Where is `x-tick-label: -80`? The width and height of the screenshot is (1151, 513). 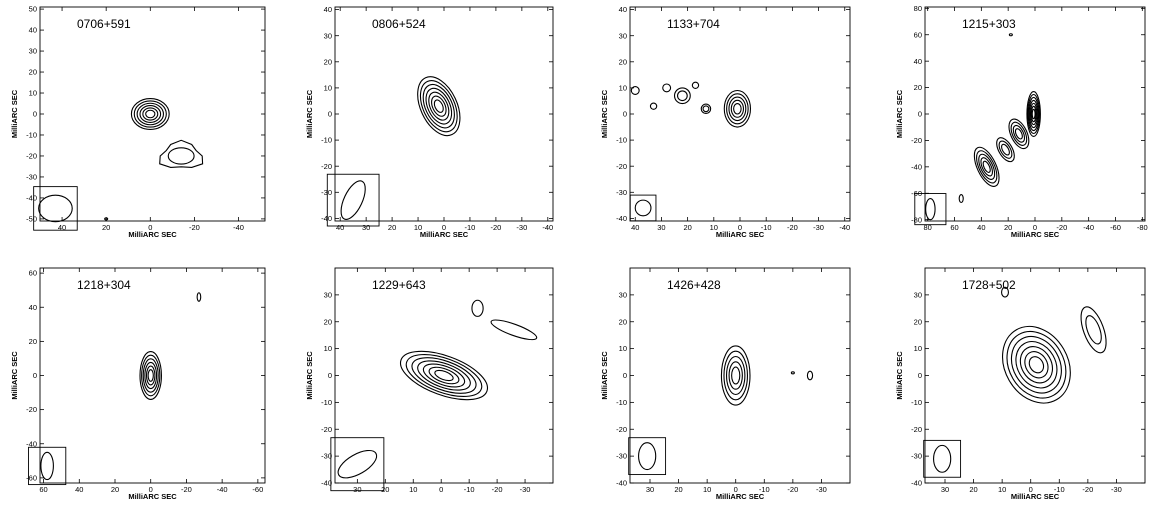 x-tick-label: -80 is located at coordinates (1142, 227).